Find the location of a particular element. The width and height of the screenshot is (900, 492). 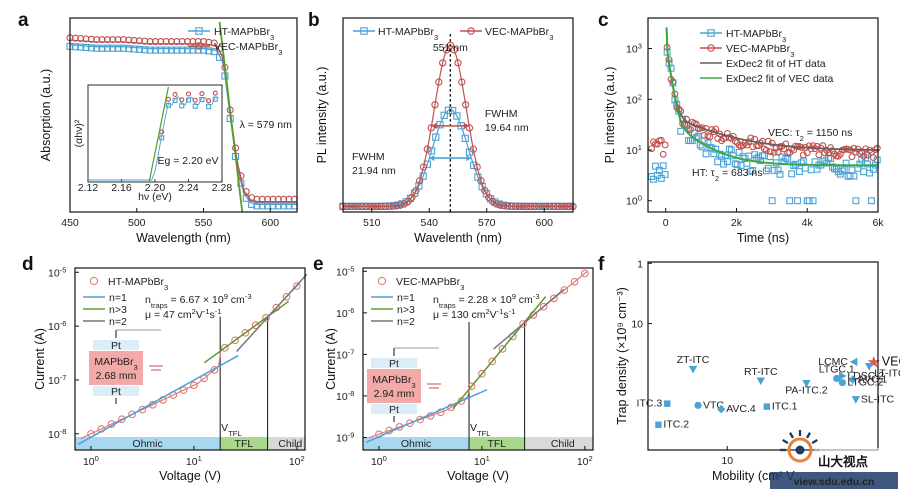

watermark-url: view.sdu.edu.cn is located at coordinates (834, 482).